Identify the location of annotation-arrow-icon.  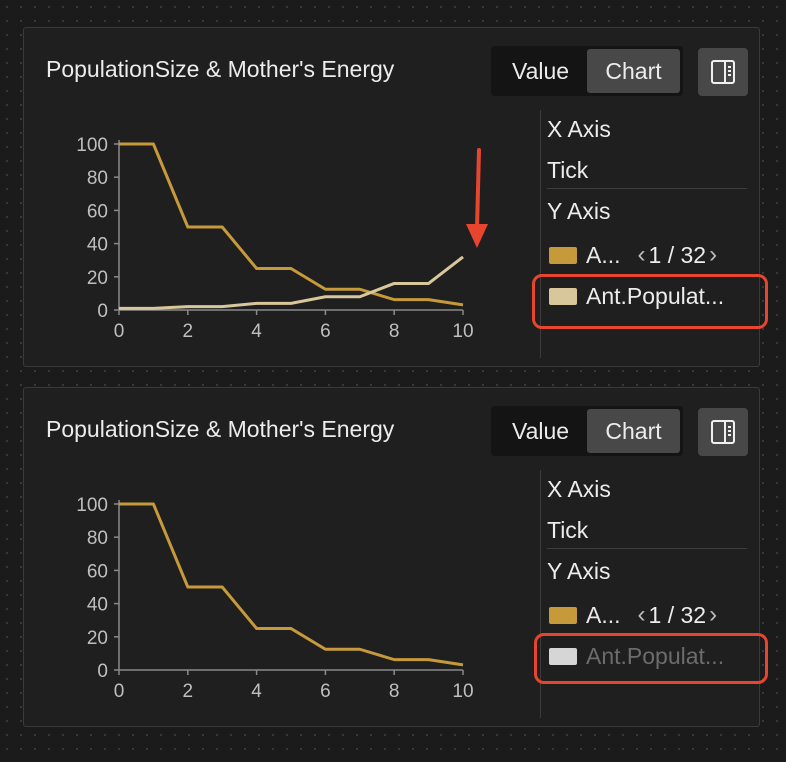
(477, 198).